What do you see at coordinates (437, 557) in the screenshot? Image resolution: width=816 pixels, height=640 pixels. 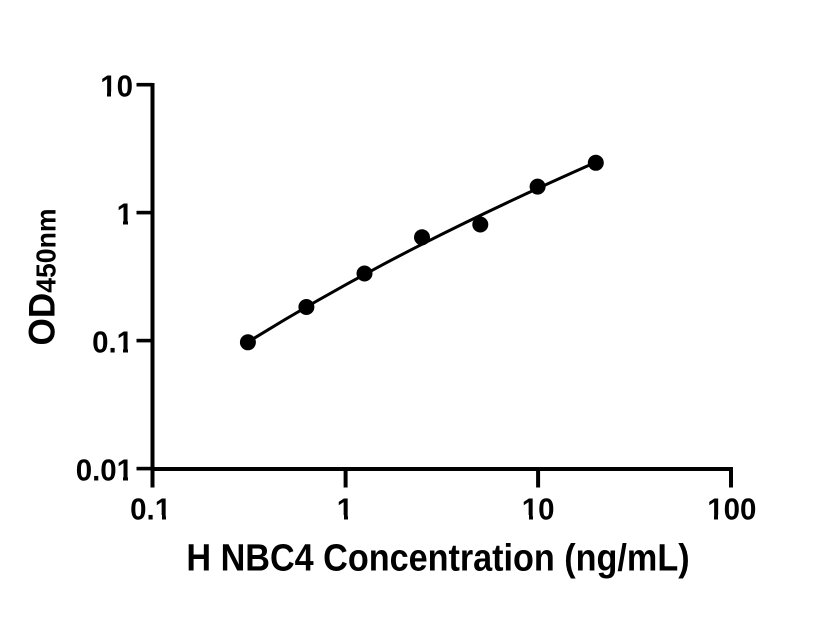 I see `svg-text: H NBC4 Concentration (ng/mL)` at bounding box center [437, 557].